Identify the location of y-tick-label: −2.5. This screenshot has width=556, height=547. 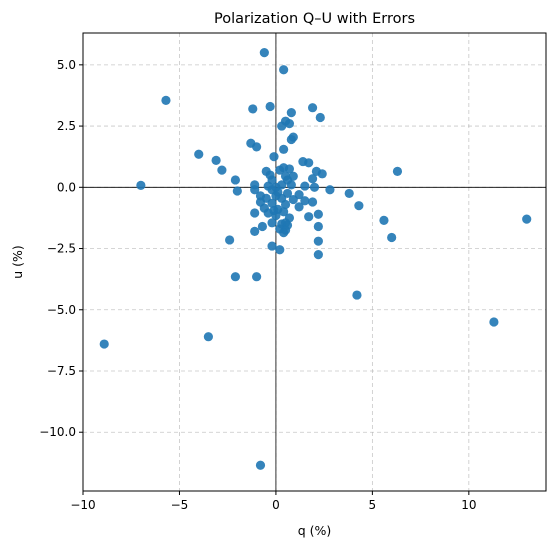
(61, 249).